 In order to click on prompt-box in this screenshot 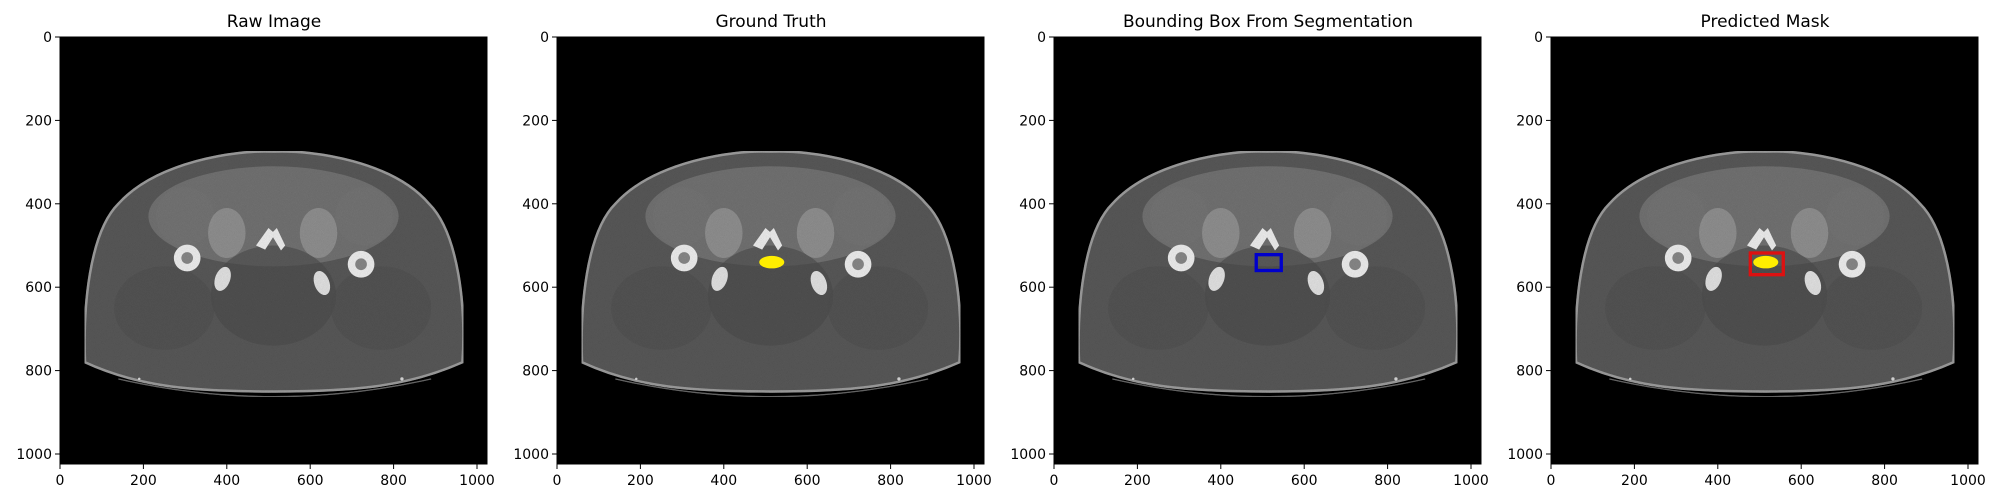, I will do `click(1766, 264)`.